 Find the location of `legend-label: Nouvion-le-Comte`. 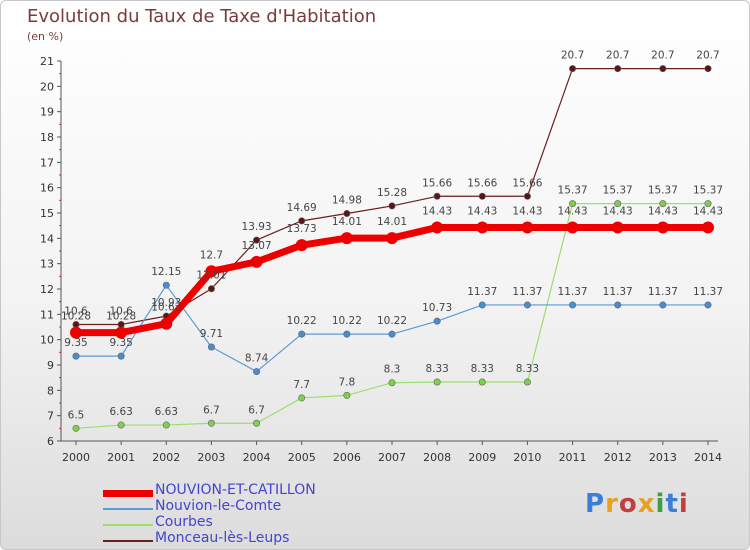

legend-label: Nouvion-le-Comte is located at coordinates (218, 506).